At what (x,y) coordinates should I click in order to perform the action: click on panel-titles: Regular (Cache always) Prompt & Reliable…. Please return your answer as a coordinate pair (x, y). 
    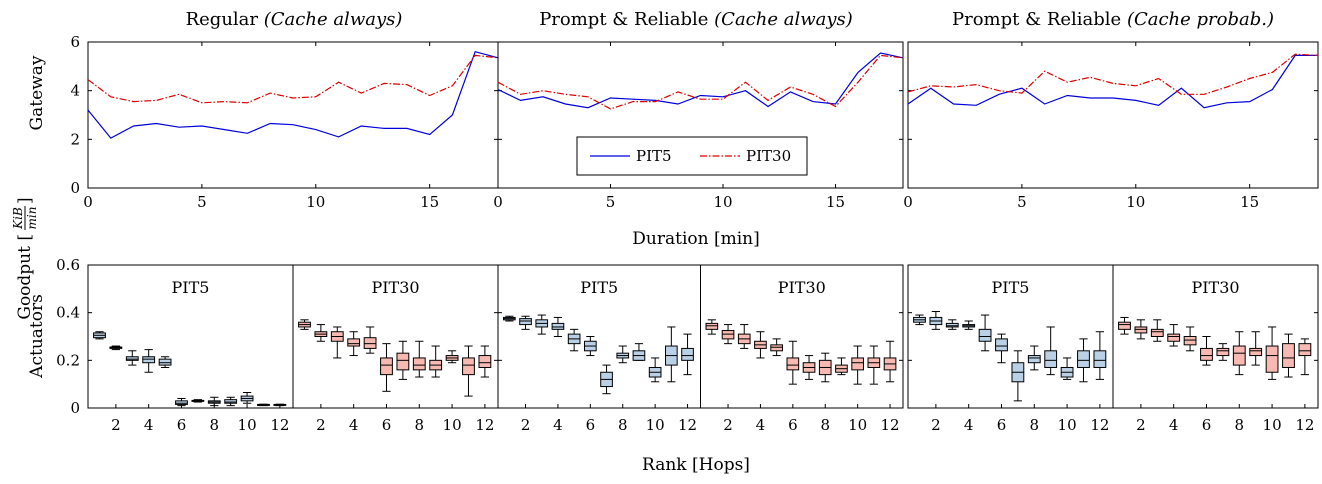
    Looking at the image, I should click on (730, 19).